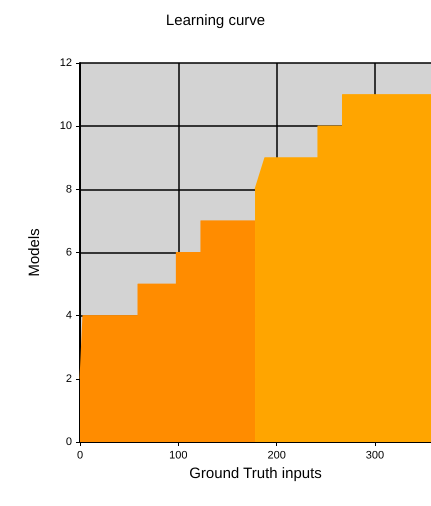 The height and width of the screenshot is (506, 431). What do you see at coordinates (69, 189) in the screenshot?
I see `y-tick-label: 8` at bounding box center [69, 189].